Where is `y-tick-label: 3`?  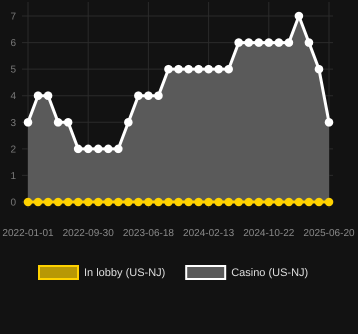 y-tick-label: 3 is located at coordinates (13, 123).